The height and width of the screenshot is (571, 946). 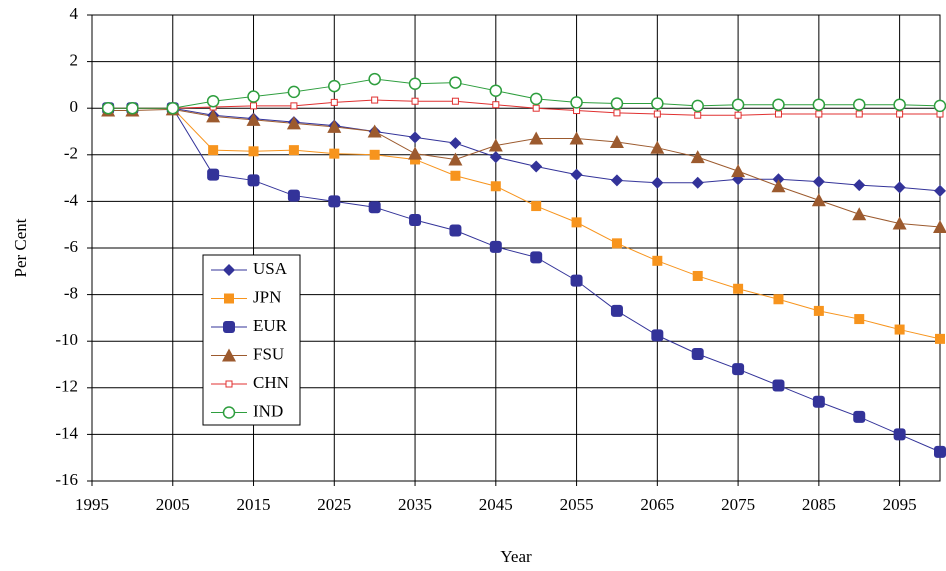 What do you see at coordinates (900, 504) in the screenshot?
I see `x-tick-label: 2095` at bounding box center [900, 504].